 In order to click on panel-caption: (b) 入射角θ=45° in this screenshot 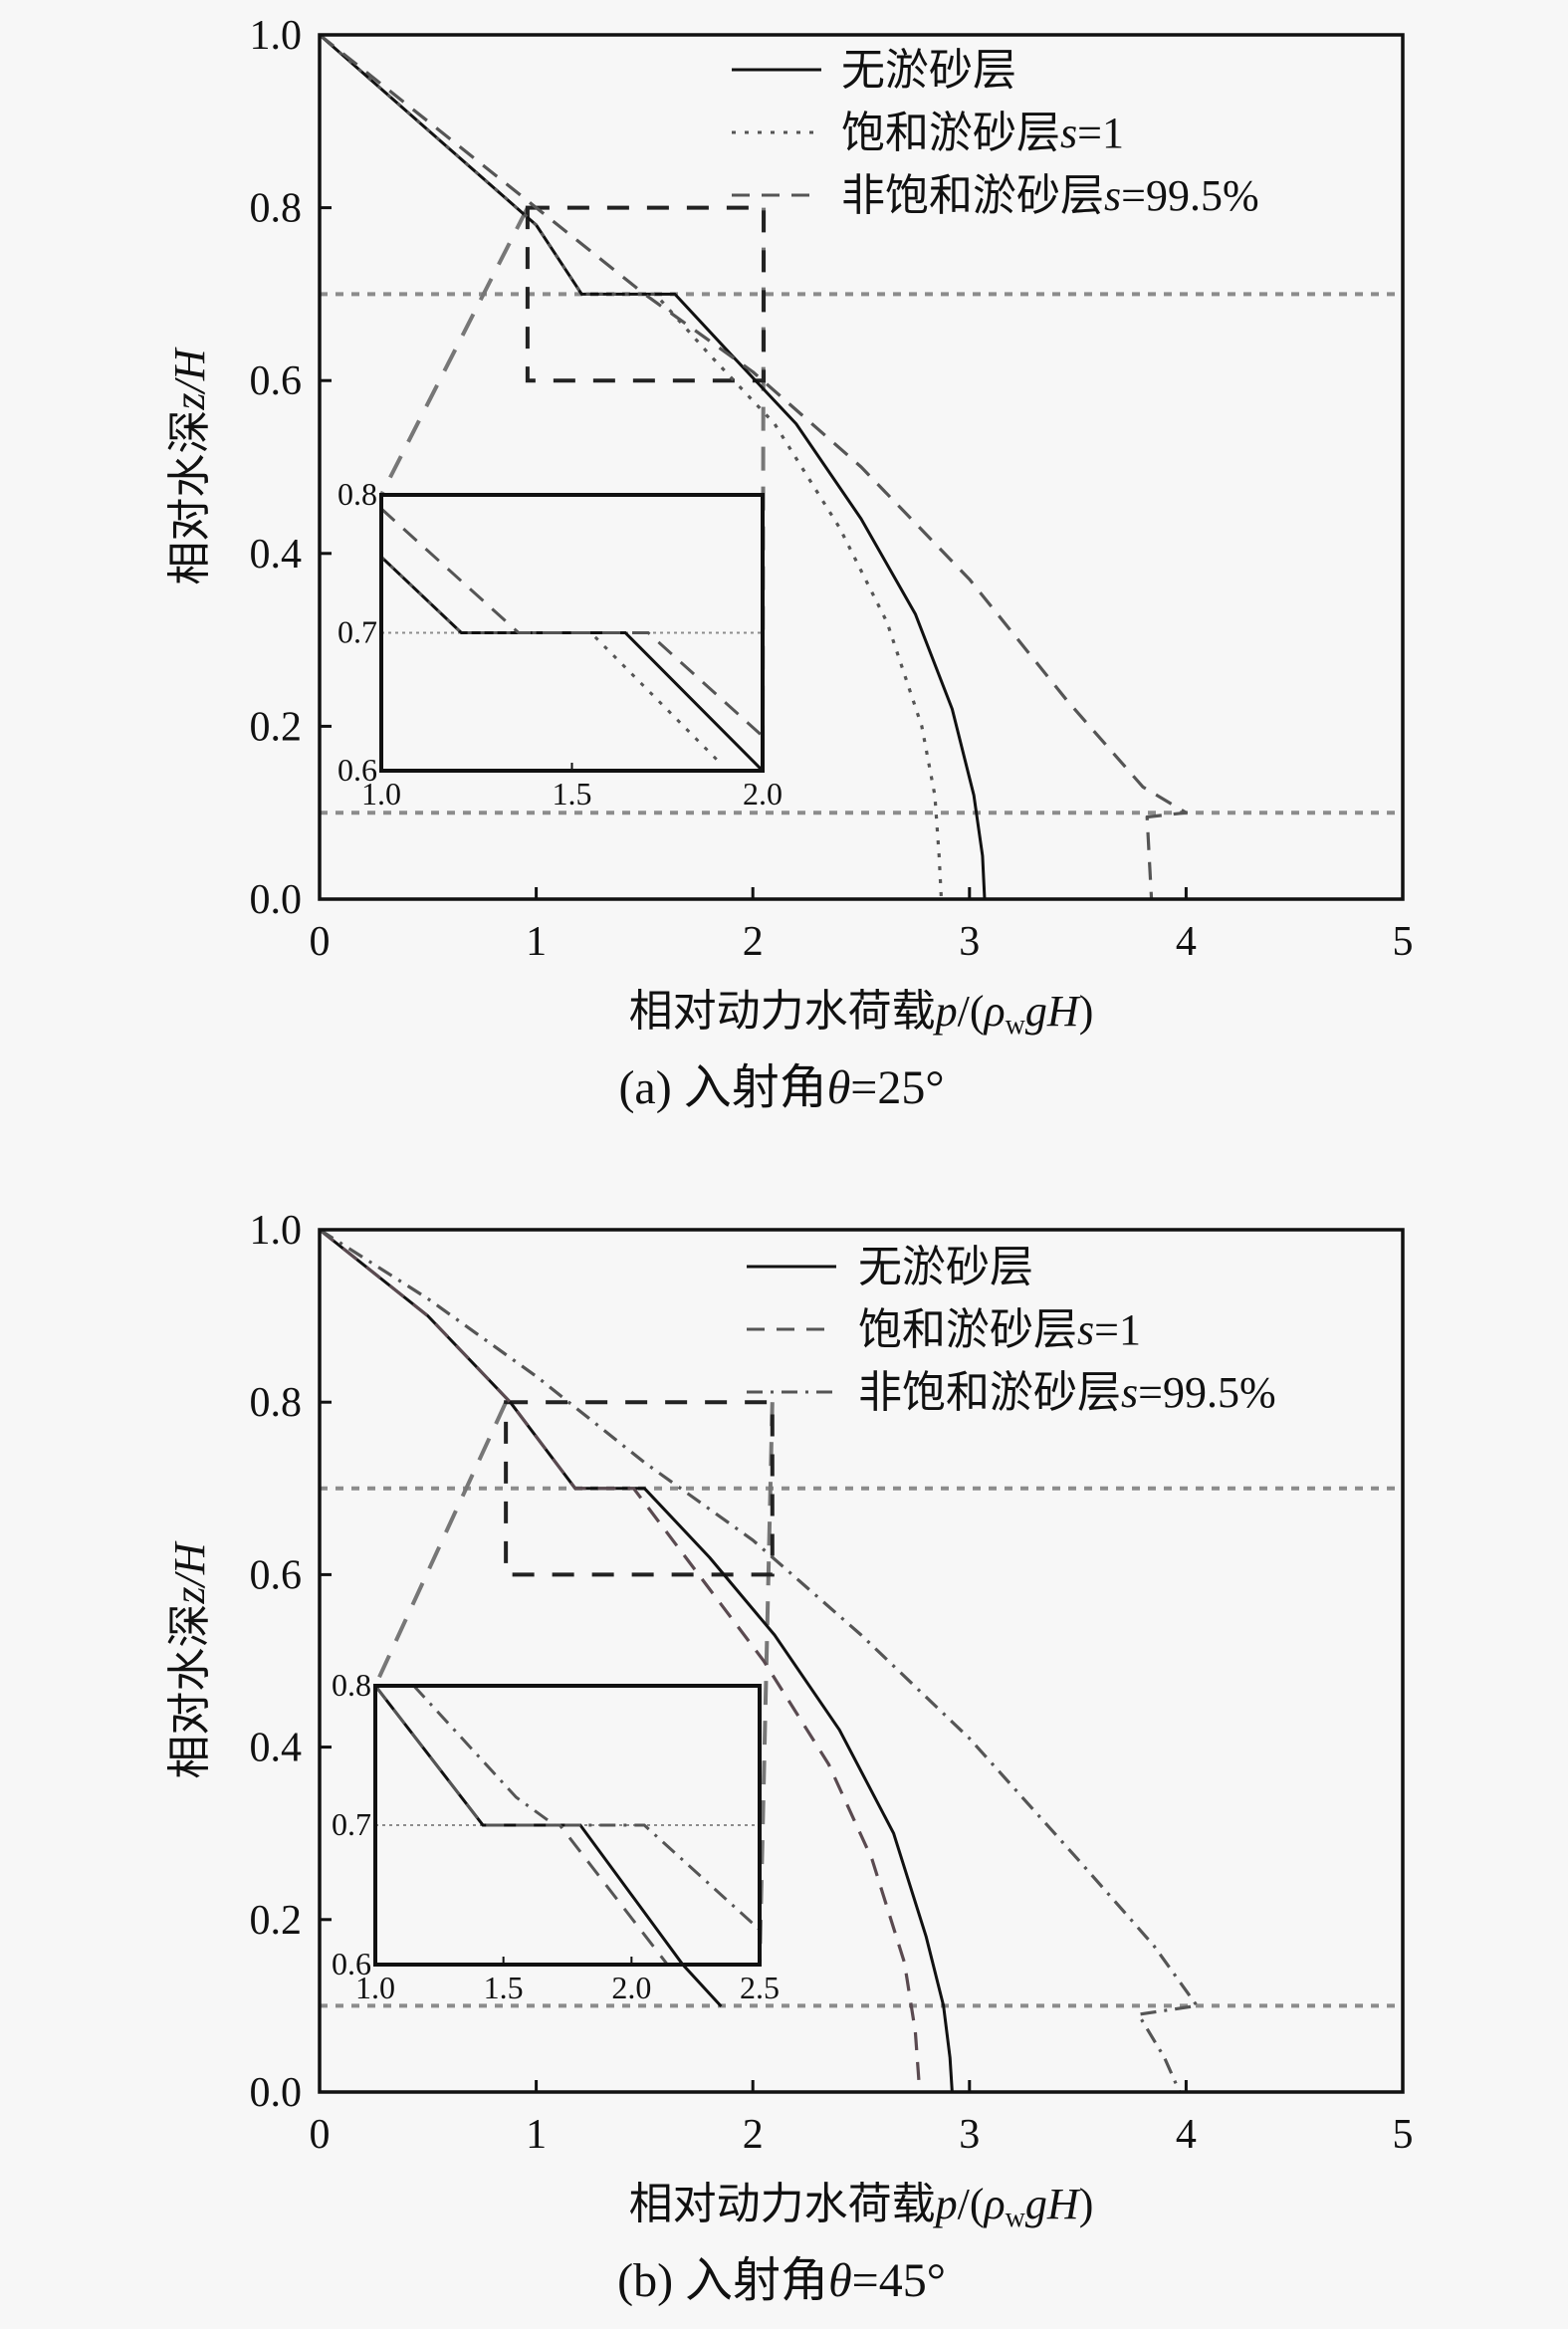, I will do `click(781, 2280)`.